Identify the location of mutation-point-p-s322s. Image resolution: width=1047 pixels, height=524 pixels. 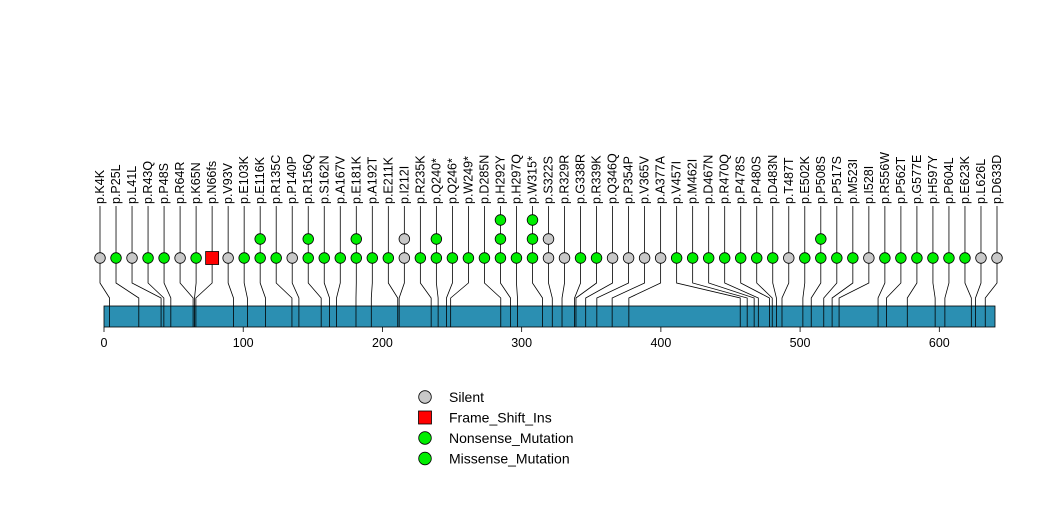
(548, 258).